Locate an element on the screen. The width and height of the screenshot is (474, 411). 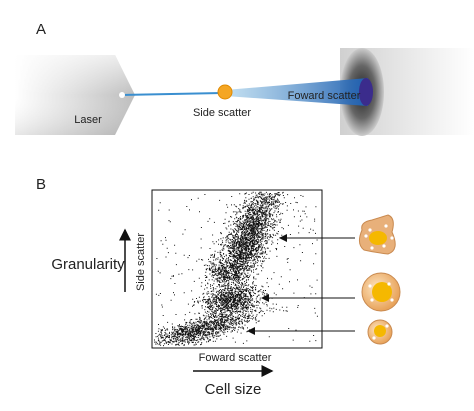
granules is located at coordinates (379, 282).